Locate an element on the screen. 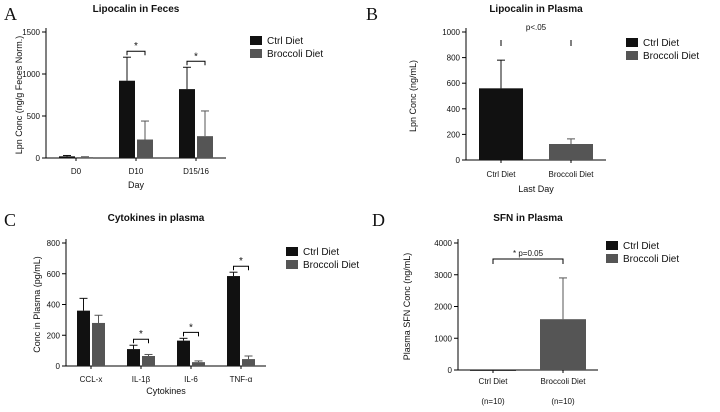  x-tick-label: TNF-α is located at coordinates (241, 379).